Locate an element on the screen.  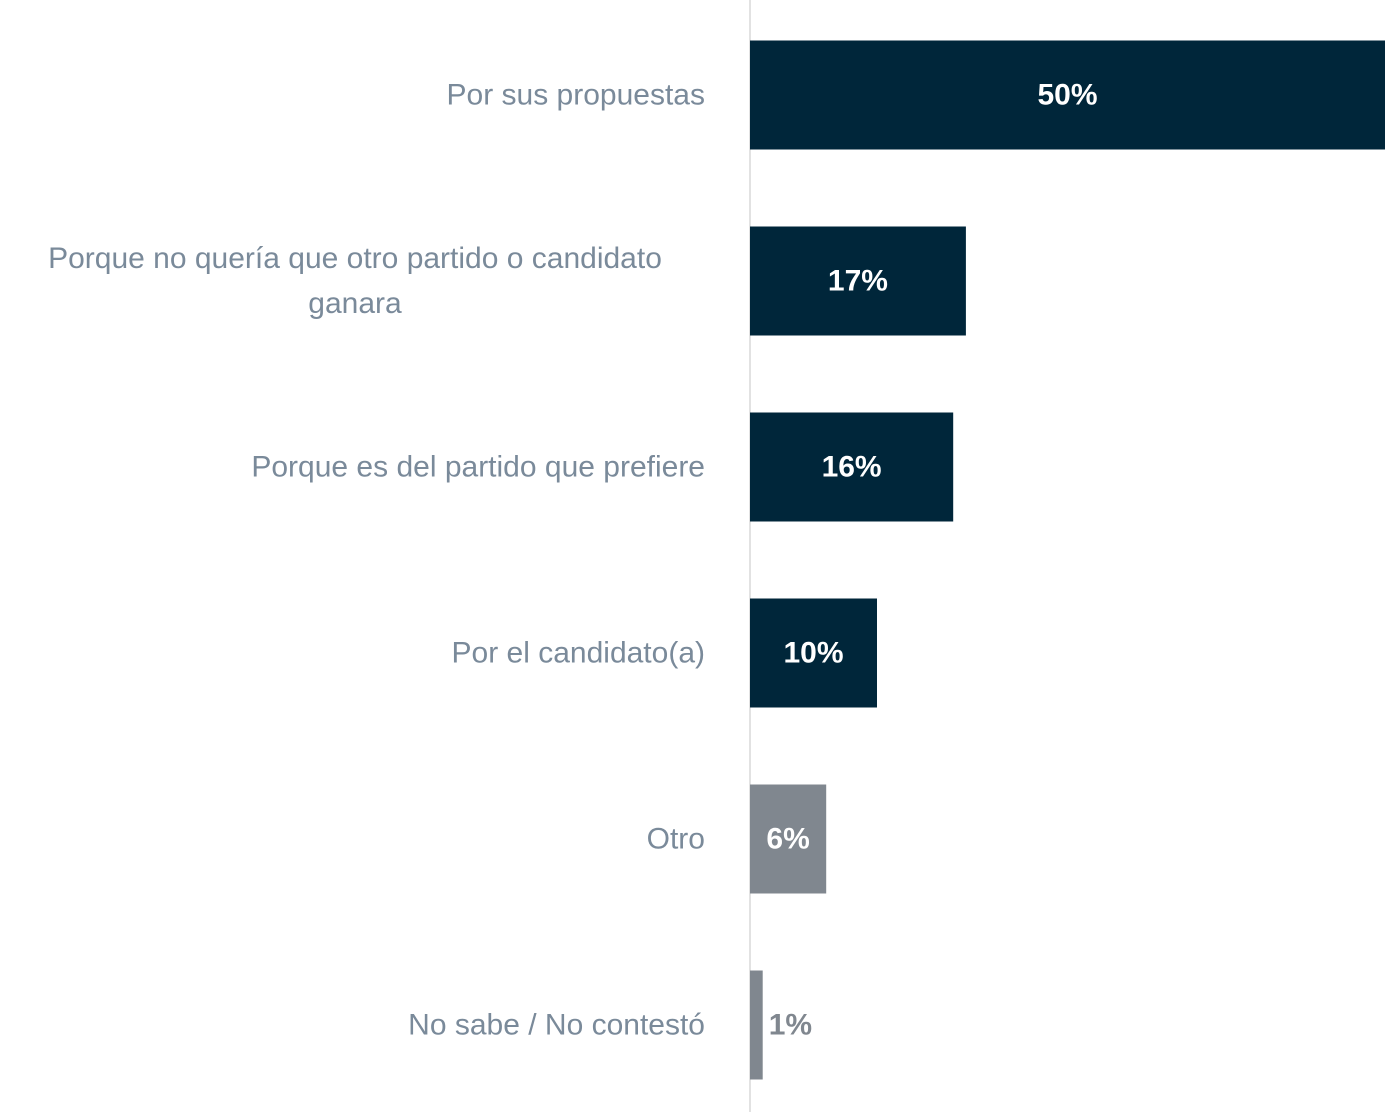
data-label: 10% is located at coordinates (813, 653).